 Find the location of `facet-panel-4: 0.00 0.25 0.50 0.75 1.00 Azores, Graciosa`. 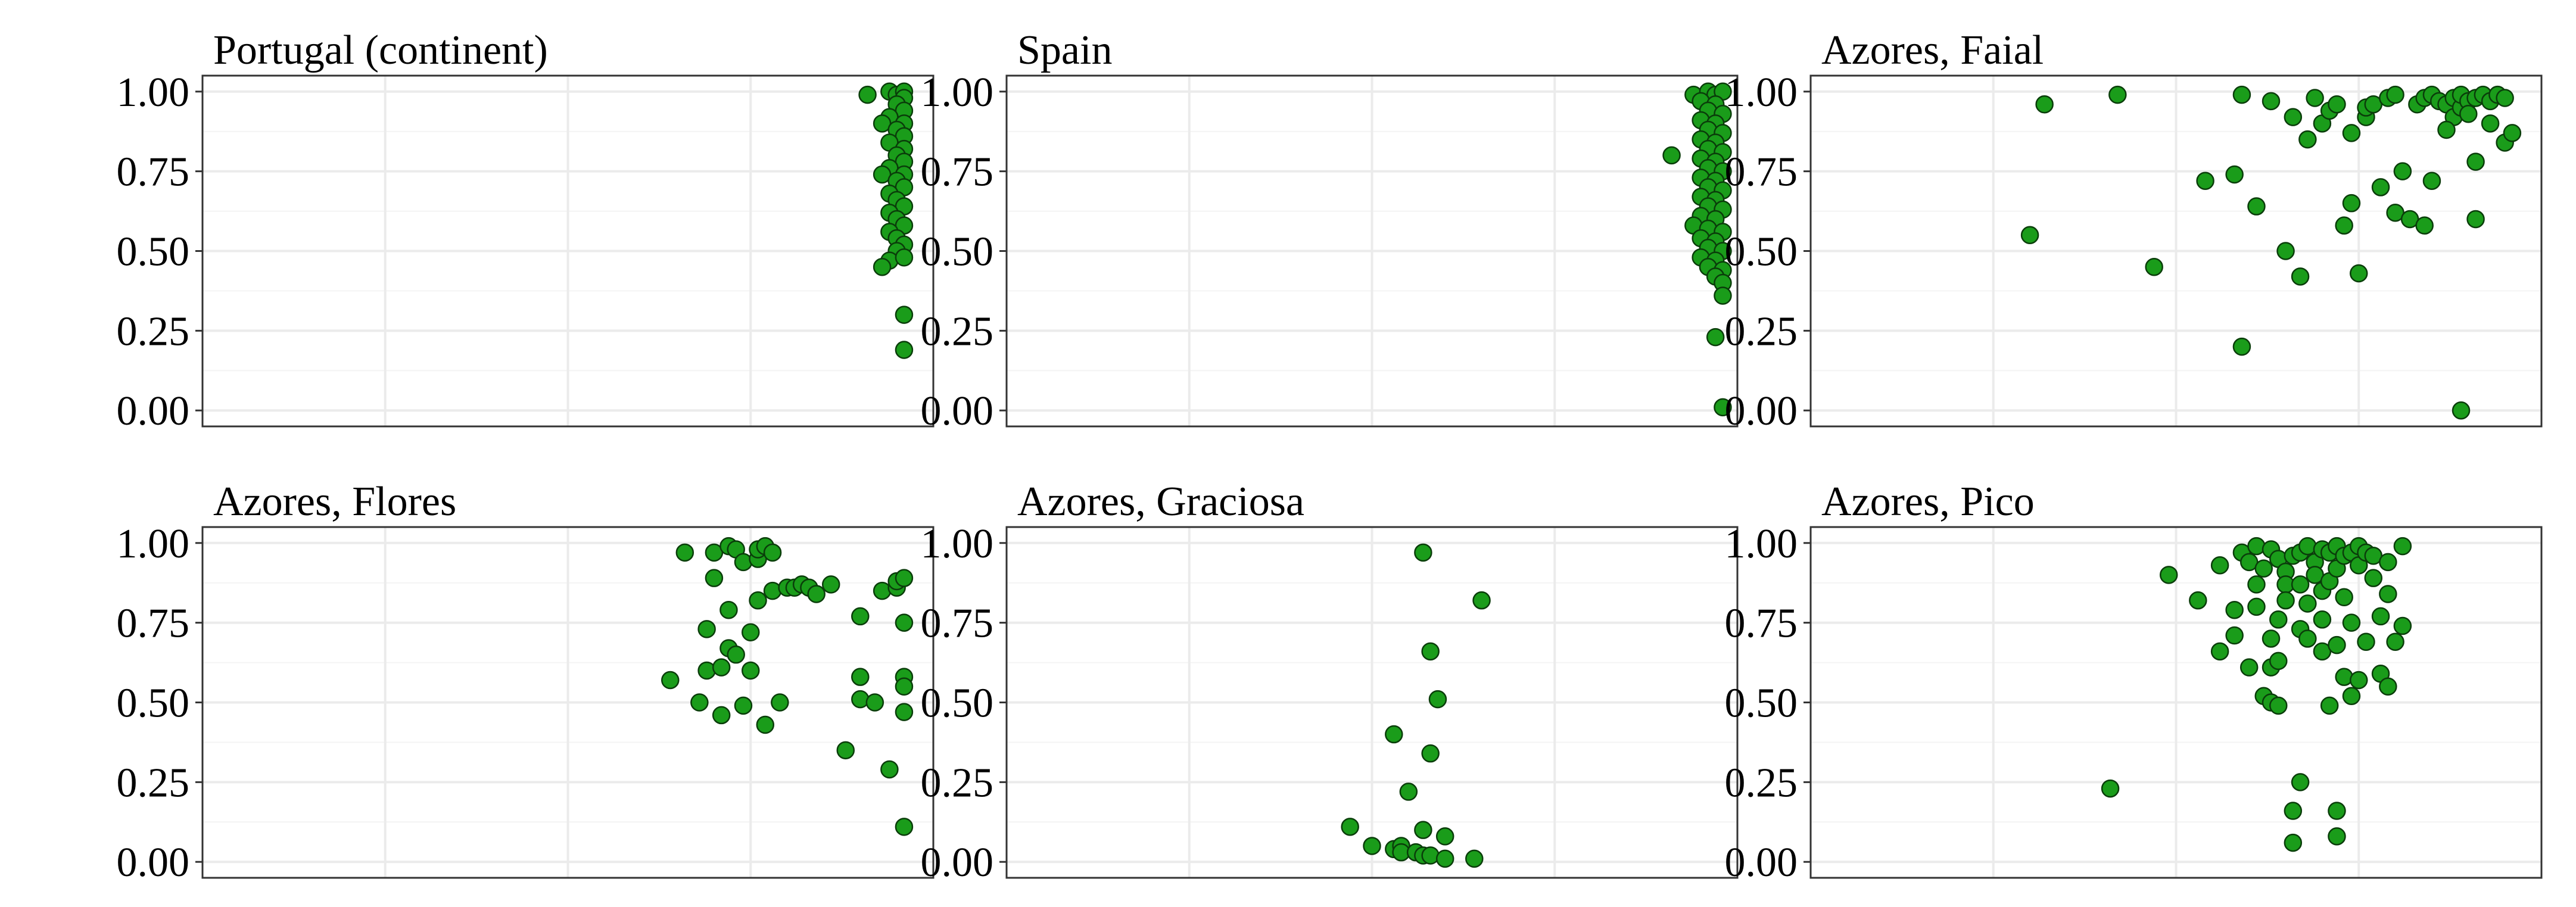

facet-panel-4: 0.00 0.25 0.50 0.75 1.00 Azores, Graciosa is located at coordinates (1330, 682).